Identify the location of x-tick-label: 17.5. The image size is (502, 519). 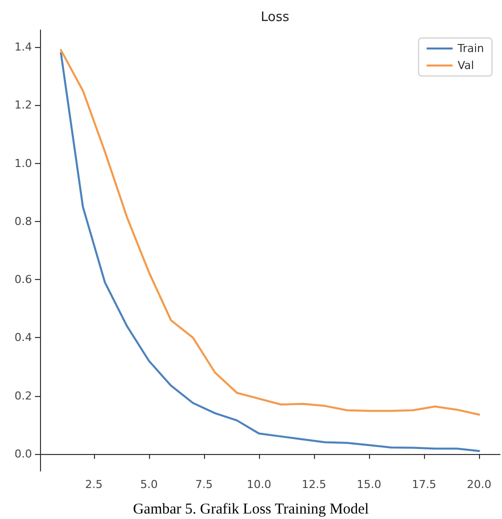
(424, 484).